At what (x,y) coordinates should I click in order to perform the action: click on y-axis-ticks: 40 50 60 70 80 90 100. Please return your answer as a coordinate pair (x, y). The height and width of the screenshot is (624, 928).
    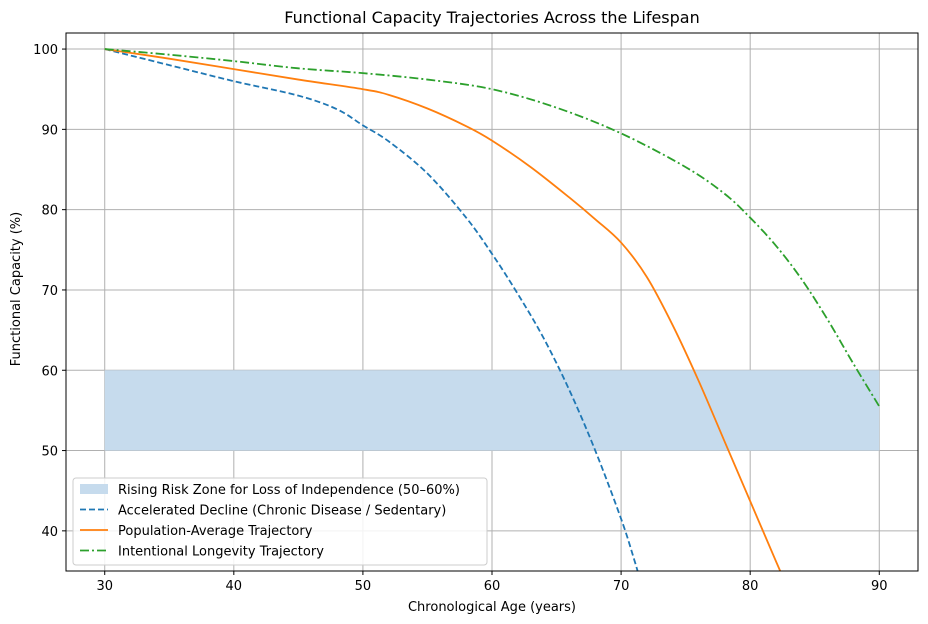
    Looking at the image, I should click on (49, 291).